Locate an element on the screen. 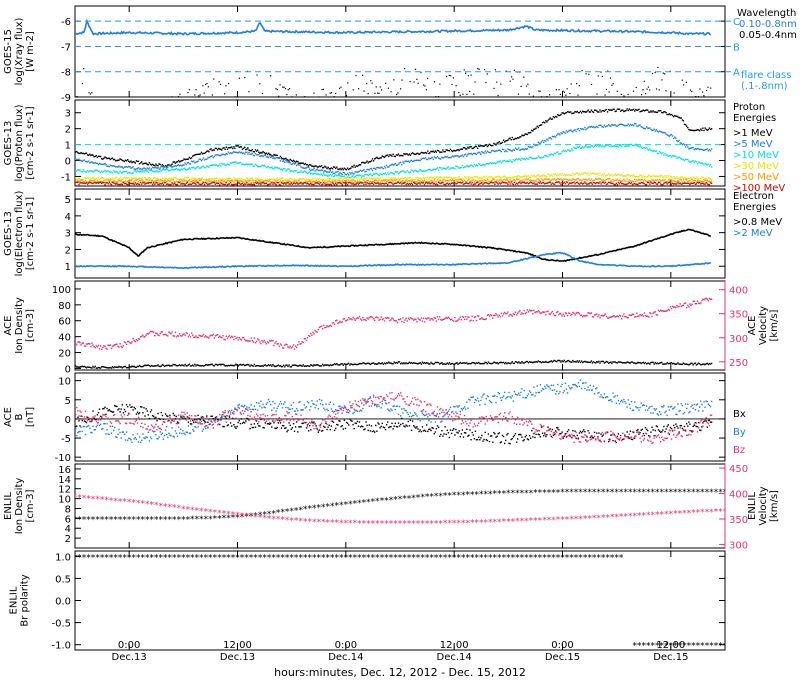  legend-item: >1 MeV is located at coordinates (753, 133).